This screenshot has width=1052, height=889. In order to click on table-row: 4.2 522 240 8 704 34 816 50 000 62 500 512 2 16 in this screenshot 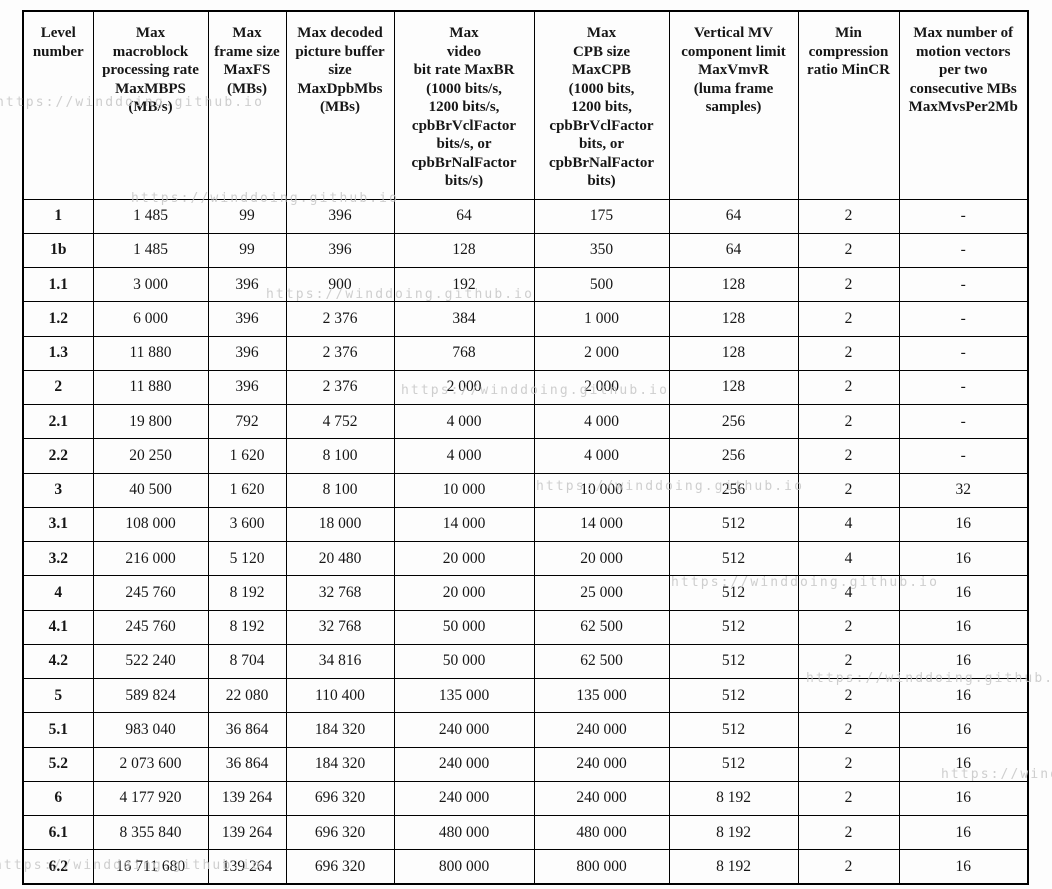, I will do `click(525, 661)`.